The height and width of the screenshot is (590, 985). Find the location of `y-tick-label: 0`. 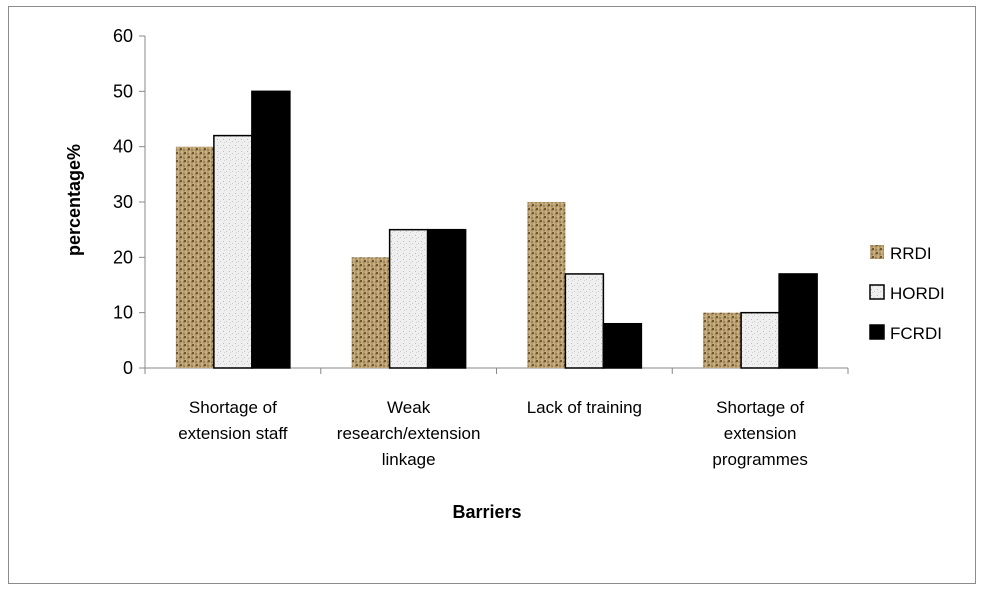

y-tick-label: 0 is located at coordinates (128, 368).